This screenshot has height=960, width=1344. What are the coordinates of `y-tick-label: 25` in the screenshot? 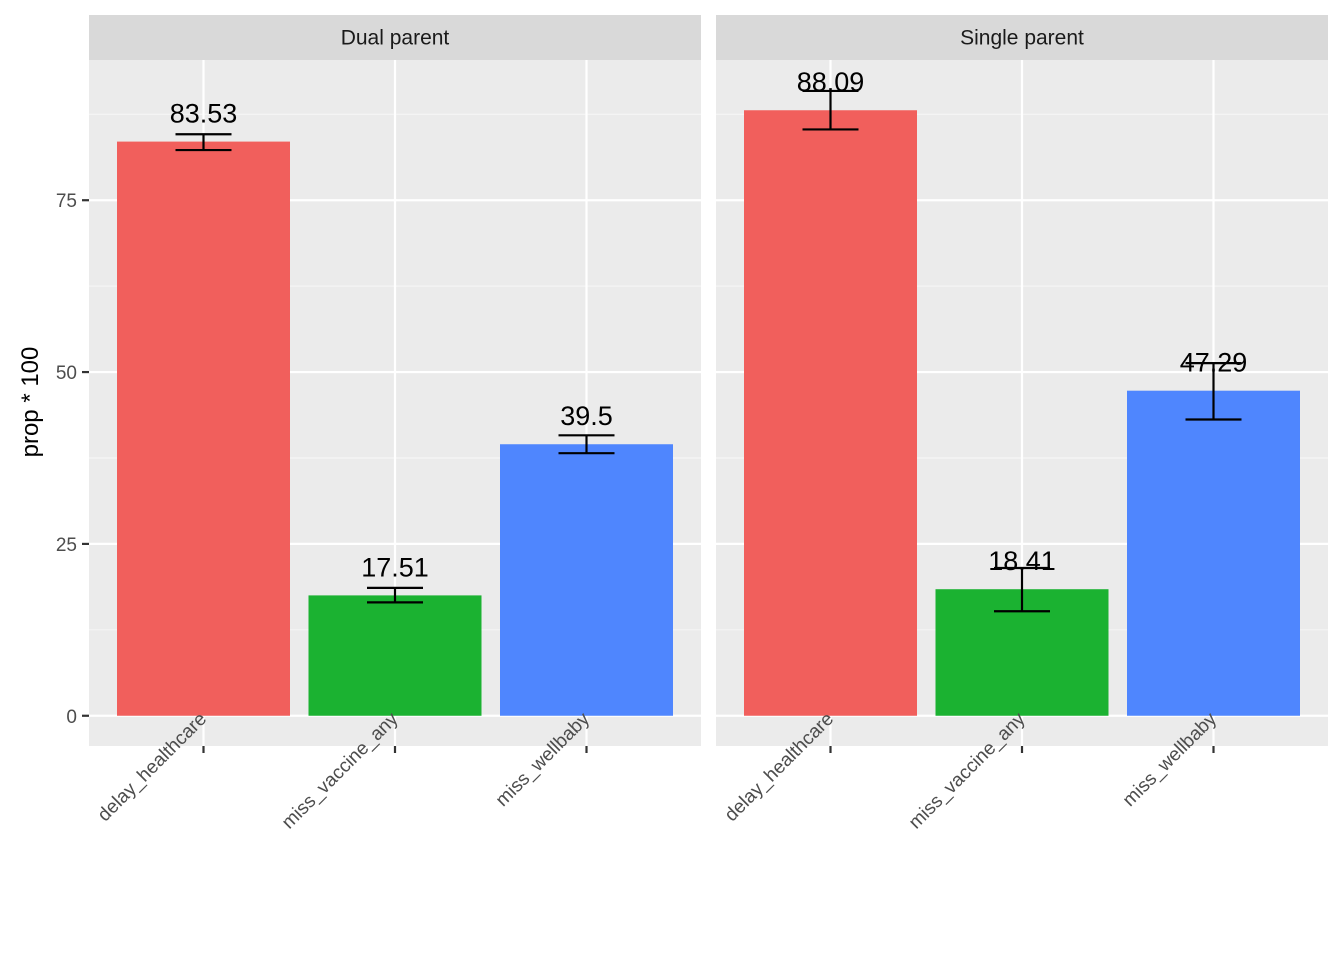 It's located at (66, 545).